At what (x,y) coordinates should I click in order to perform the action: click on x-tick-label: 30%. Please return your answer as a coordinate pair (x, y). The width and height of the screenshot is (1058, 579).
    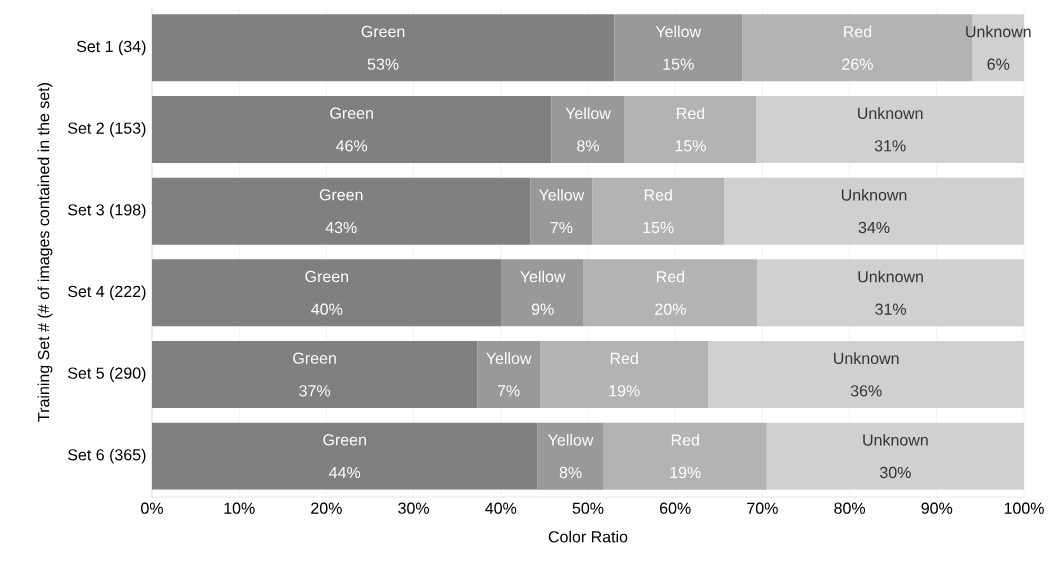
    Looking at the image, I should click on (414, 508).